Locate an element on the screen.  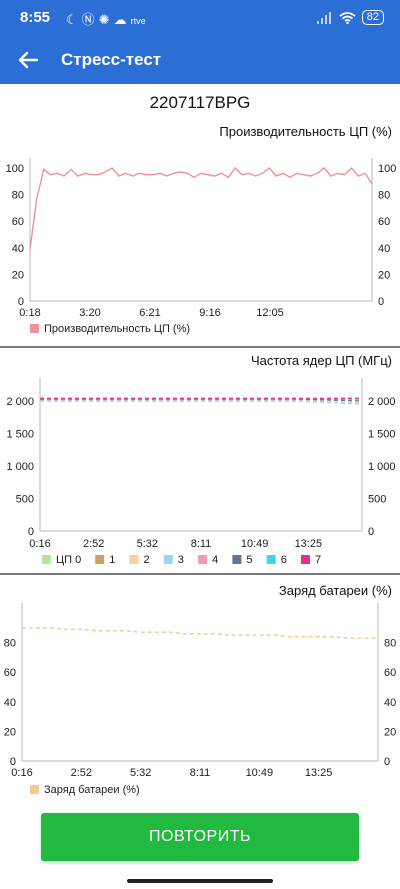
y-tick-label-right: 2 000 is located at coordinates (382, 402).